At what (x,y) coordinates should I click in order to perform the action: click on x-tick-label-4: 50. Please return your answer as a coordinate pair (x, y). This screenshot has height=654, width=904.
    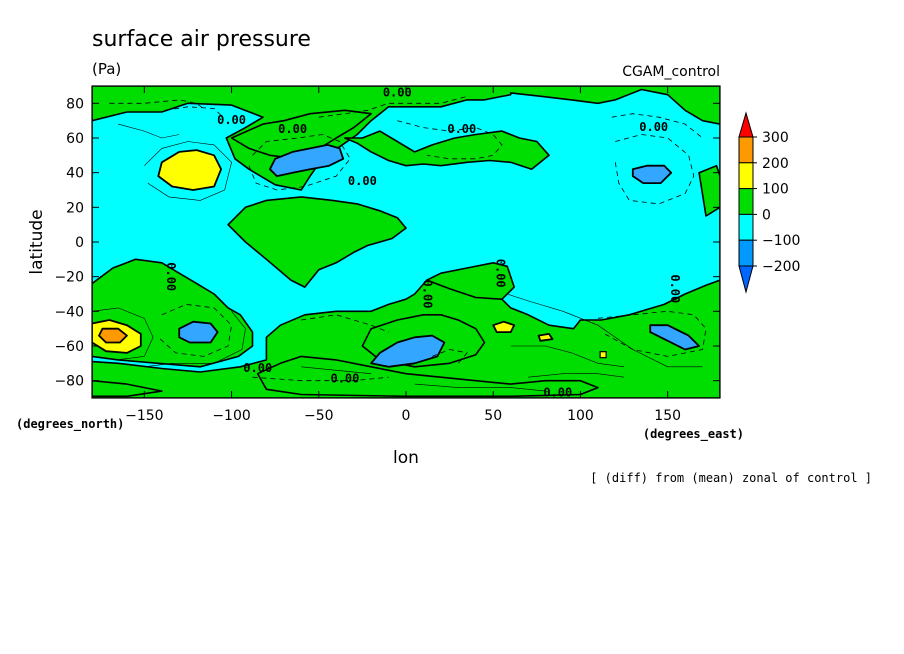
    Looking at the image, I should click on (493, 416).